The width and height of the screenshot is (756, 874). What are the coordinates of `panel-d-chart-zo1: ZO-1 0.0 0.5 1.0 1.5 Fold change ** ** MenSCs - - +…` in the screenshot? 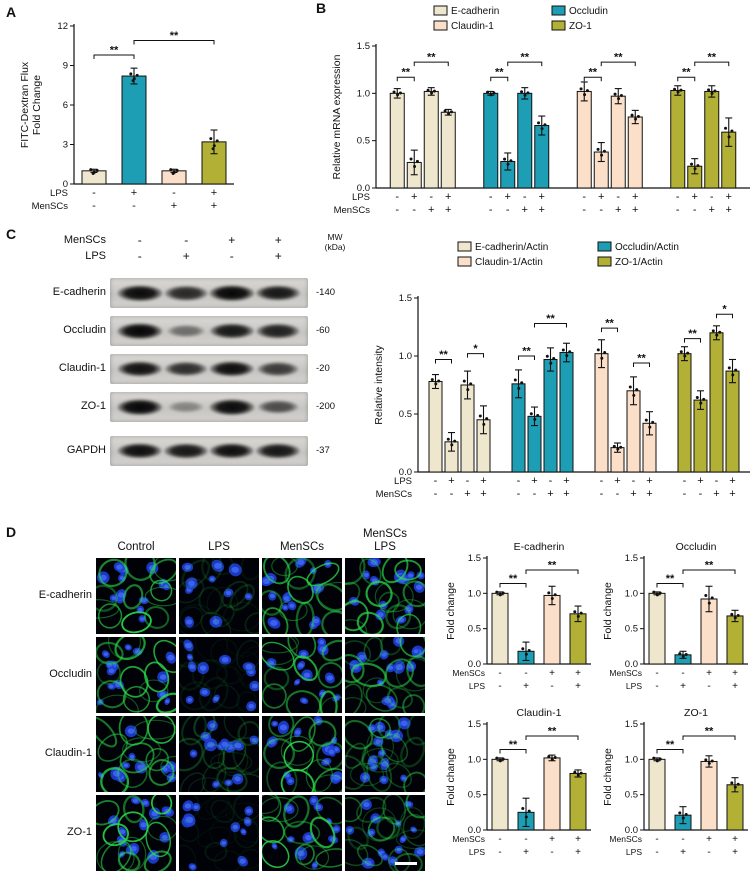 It's located at (678, 787).